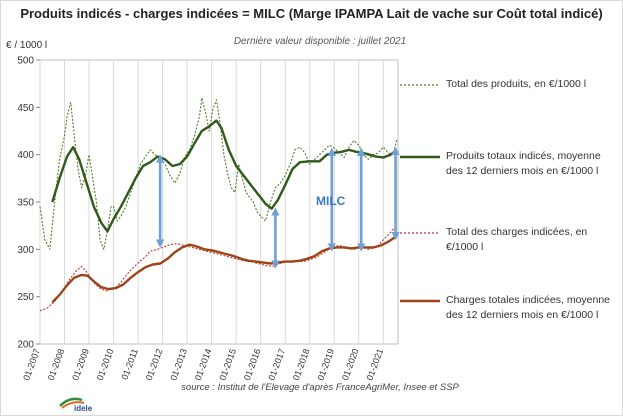 The height and width of the screenshot is (416, 623). What do you see at coordinates (25, 61) in the screenshot?
I see `y-tick-label: 500` at bounding box center [25, 61].